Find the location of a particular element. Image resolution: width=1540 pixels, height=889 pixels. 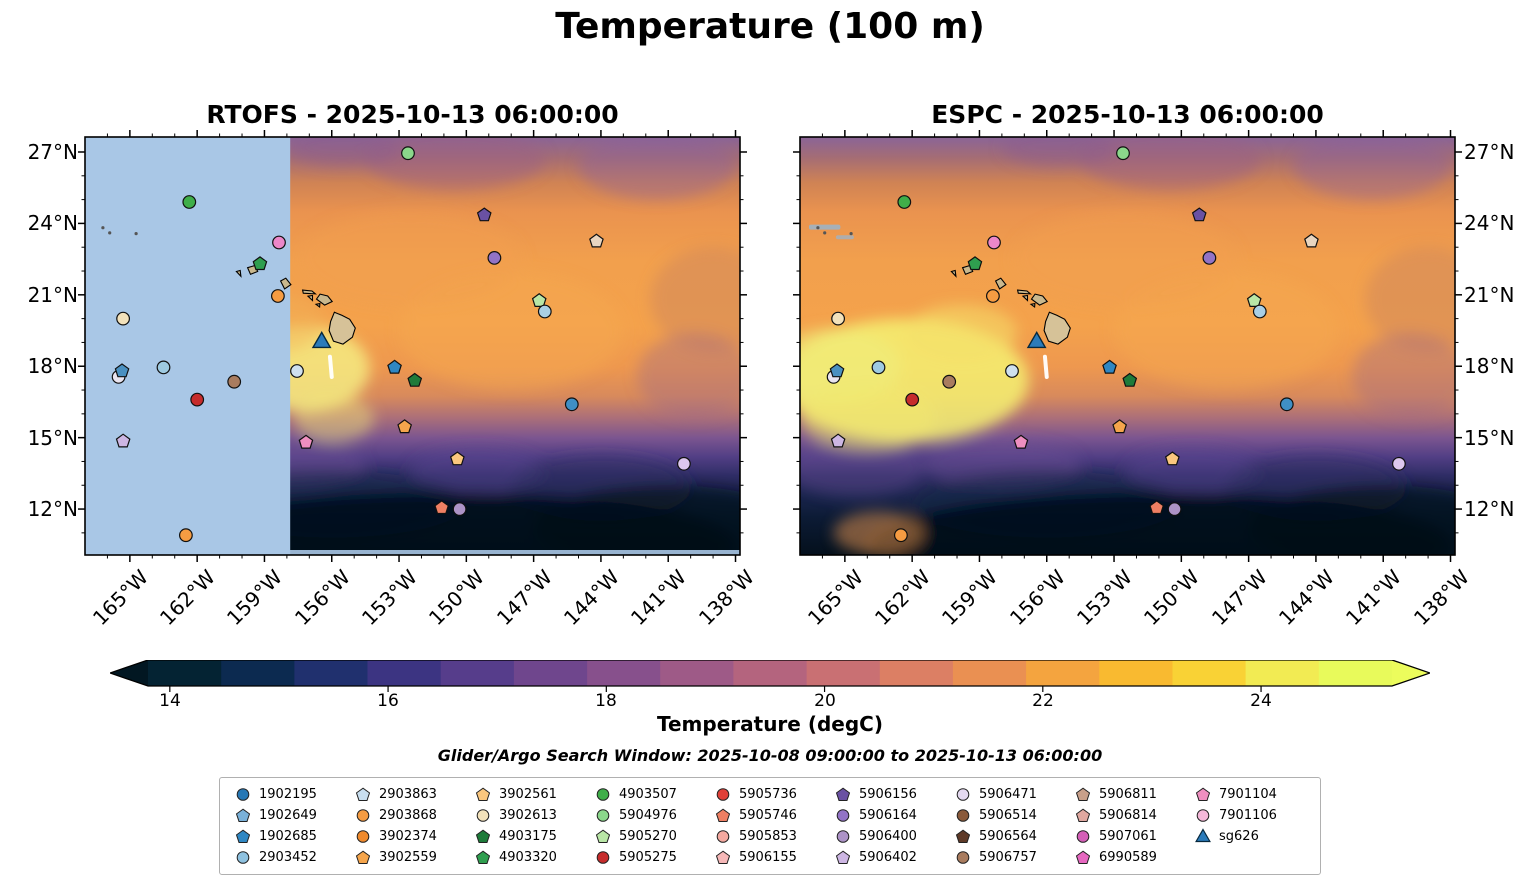

legend-entry-label: 5907061 is located at coordinates (1128, 836).